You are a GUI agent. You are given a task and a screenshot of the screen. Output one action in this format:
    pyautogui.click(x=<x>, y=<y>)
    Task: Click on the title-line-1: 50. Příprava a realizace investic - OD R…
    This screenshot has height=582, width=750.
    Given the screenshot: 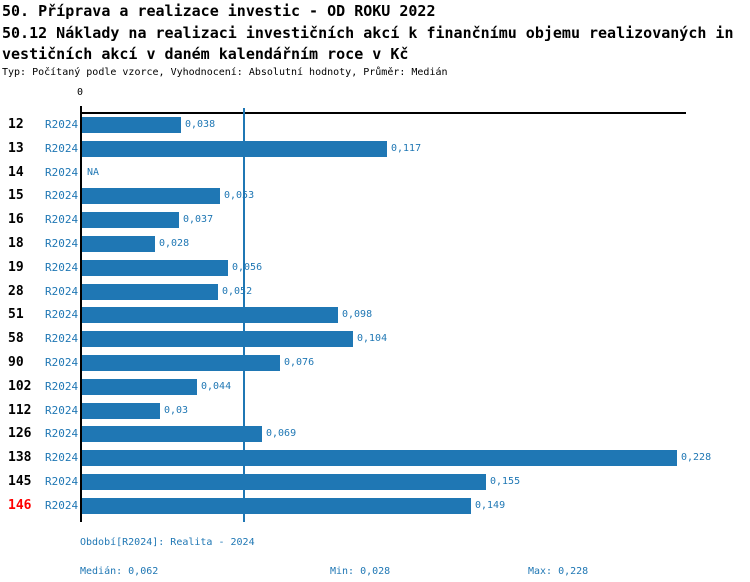 What is the action you would take?
    pyautogui.click(x=219, y=11)
    